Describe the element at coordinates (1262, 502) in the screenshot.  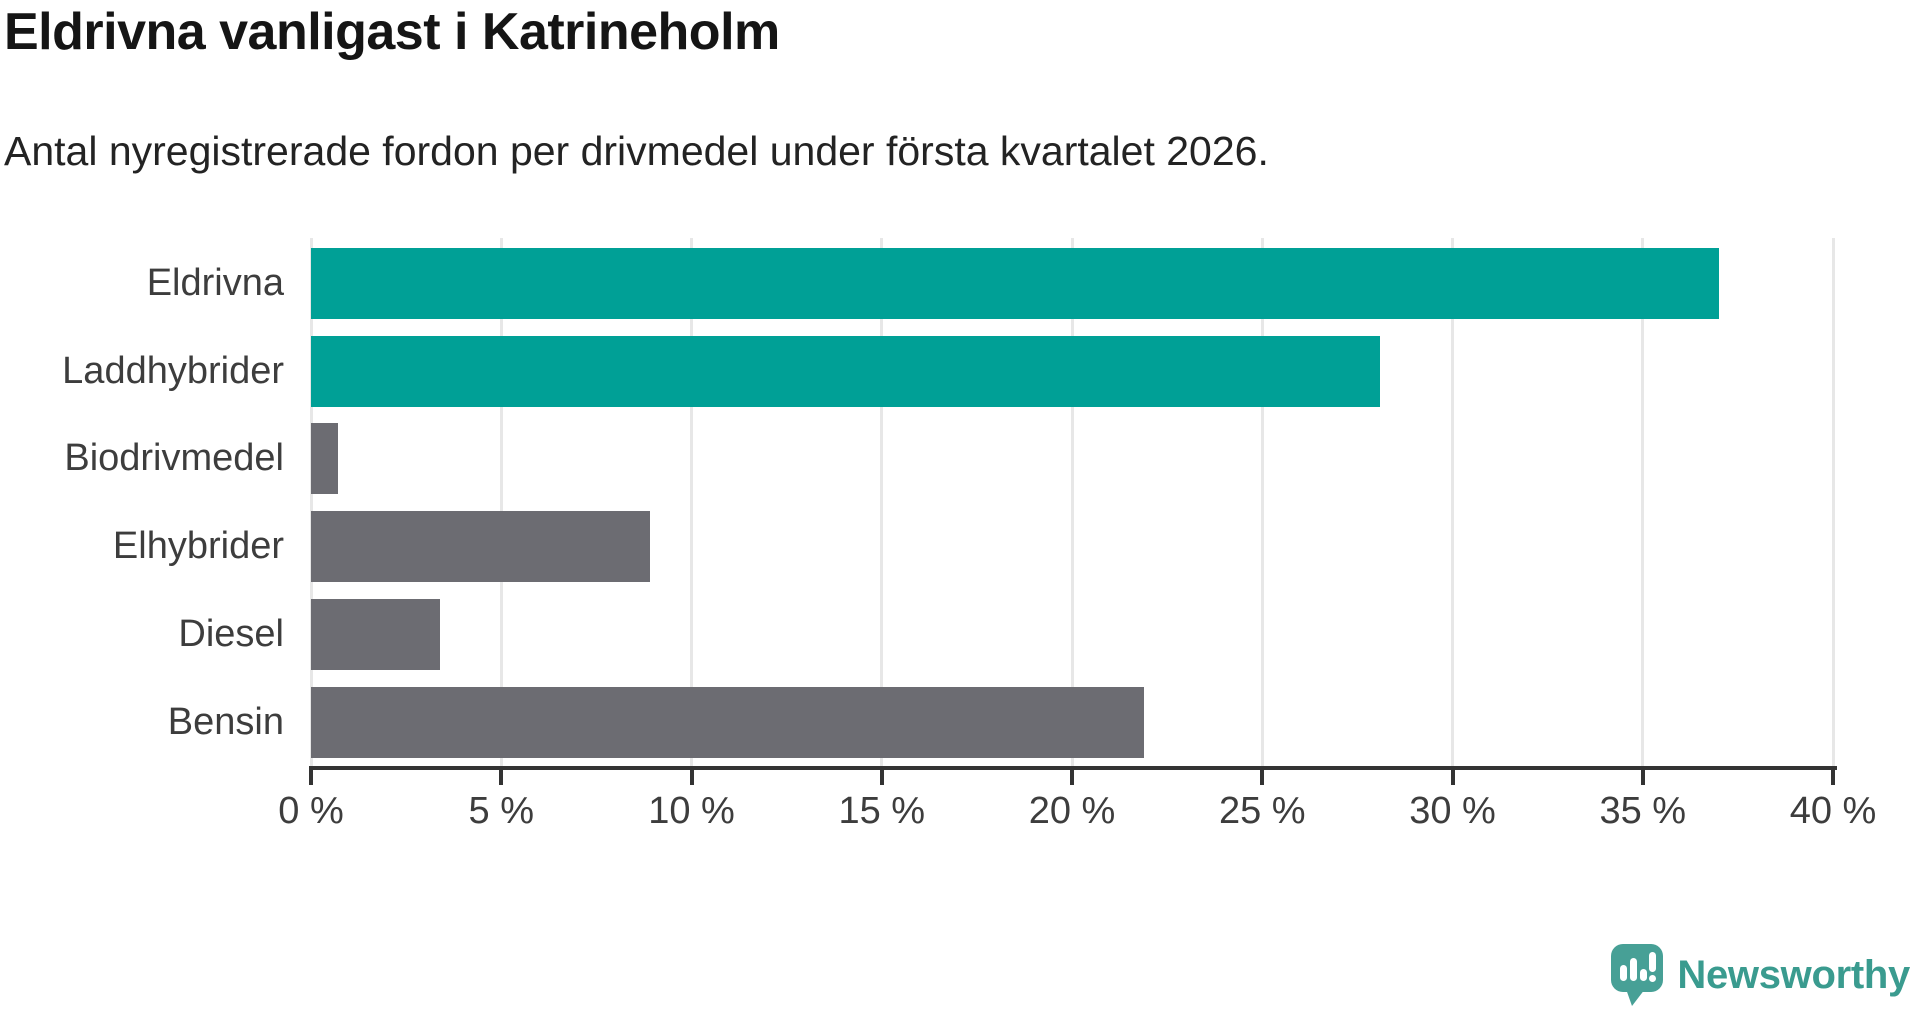
I see `gridline-25%` at that location.